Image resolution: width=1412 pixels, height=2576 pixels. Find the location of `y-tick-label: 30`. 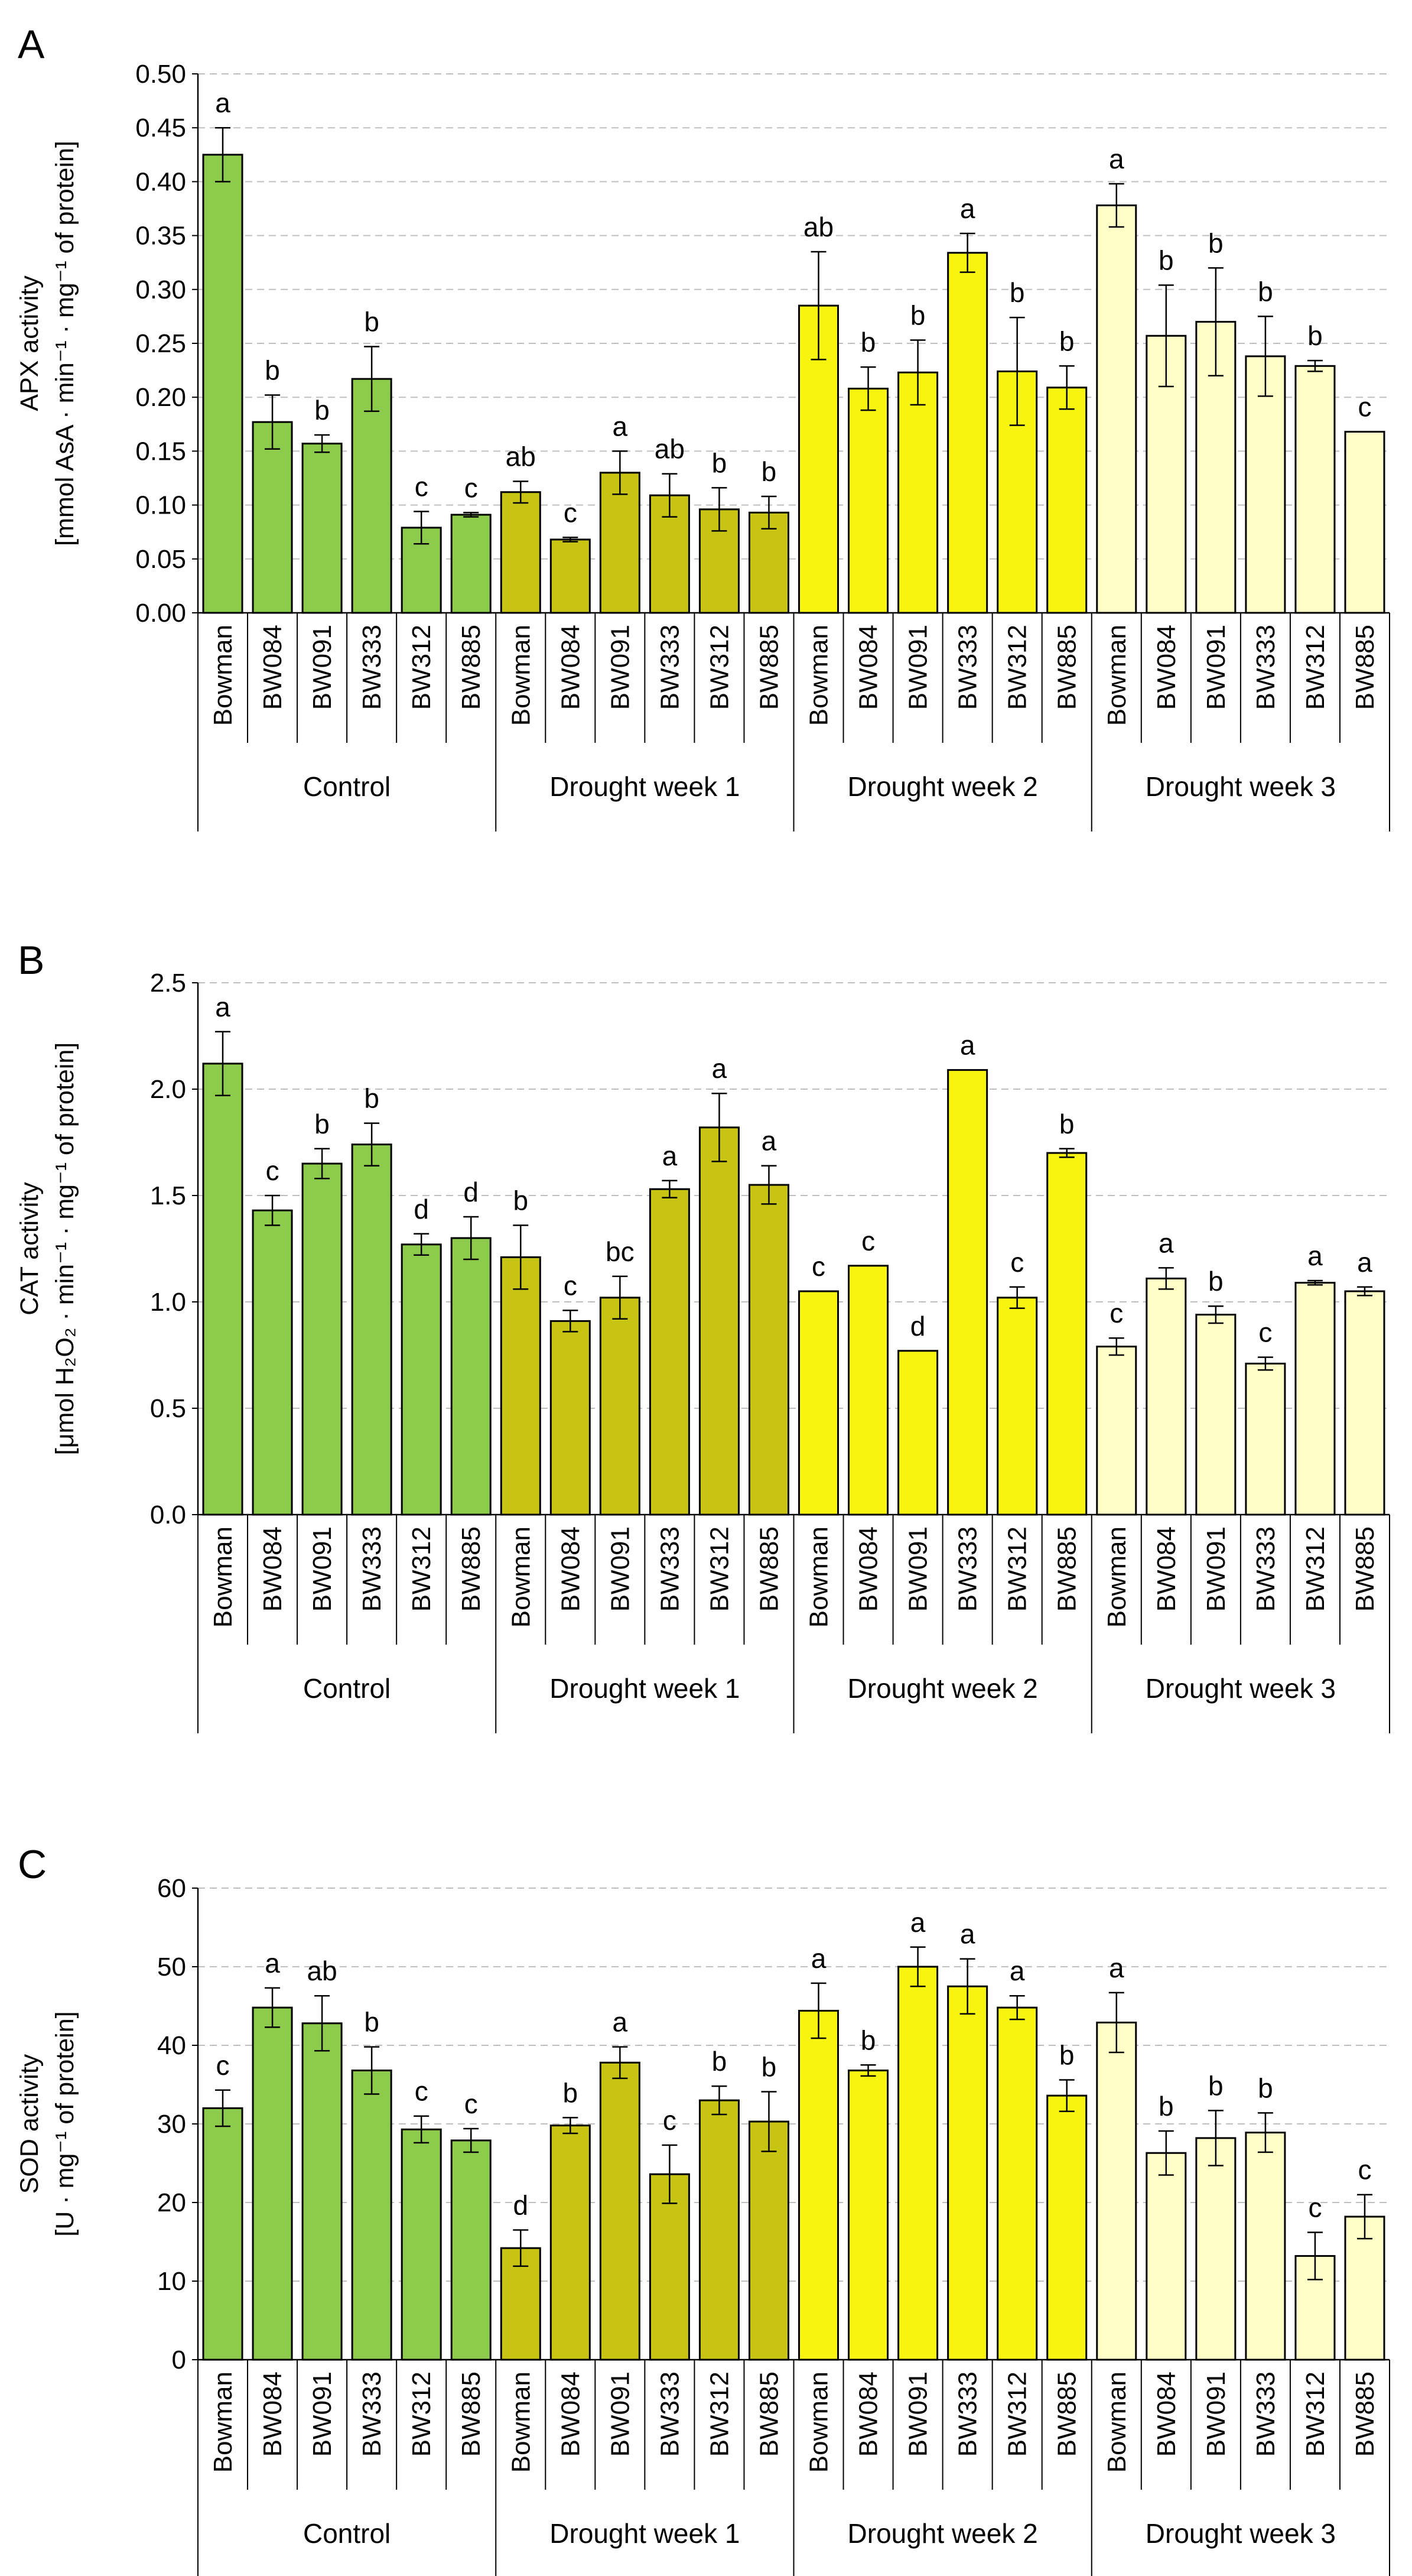

y-tick-label: 30 is located at coordinates (172, 2124).